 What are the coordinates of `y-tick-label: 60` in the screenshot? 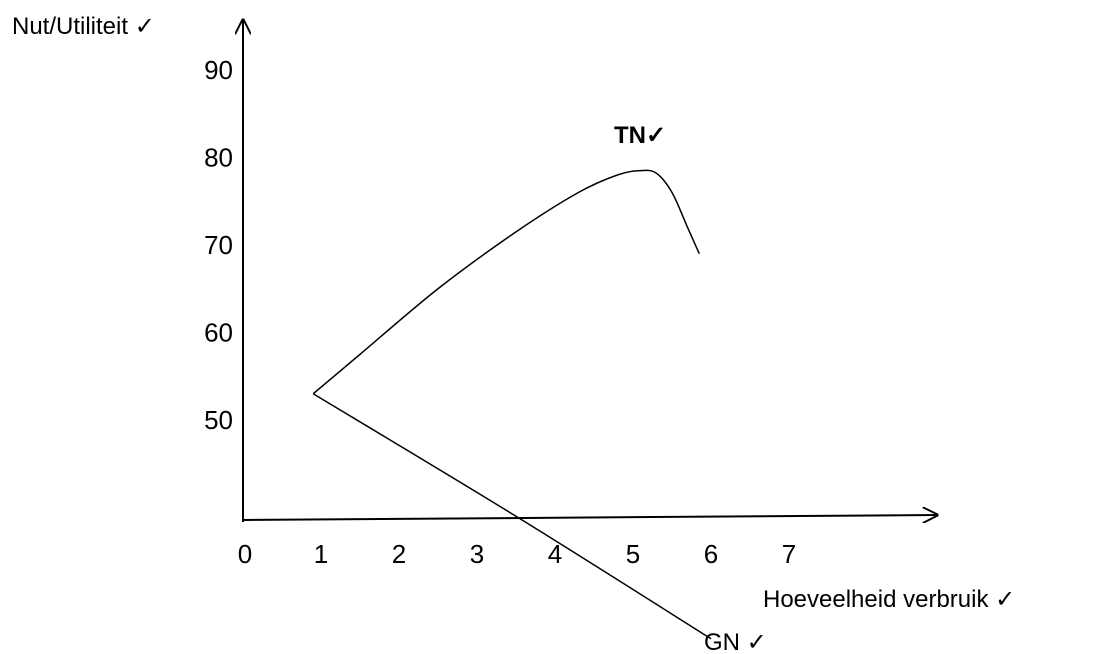 It's located at (218, 333).